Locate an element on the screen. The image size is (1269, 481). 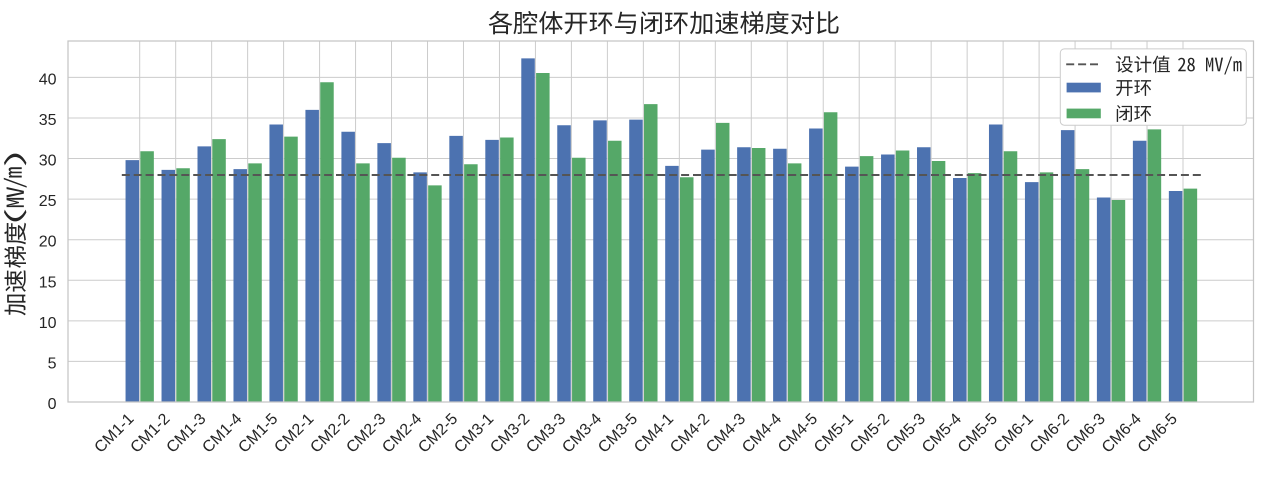
svg-text: 30 is located at coordinates (48, 161).